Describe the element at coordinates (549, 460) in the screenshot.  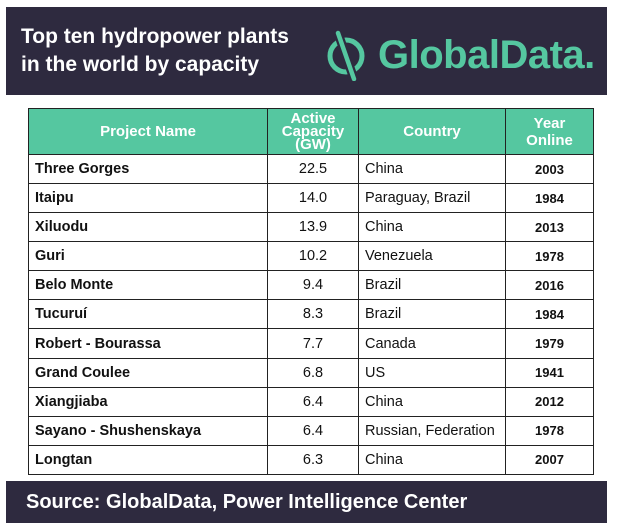
I see `year-cell: 2007` at that location.